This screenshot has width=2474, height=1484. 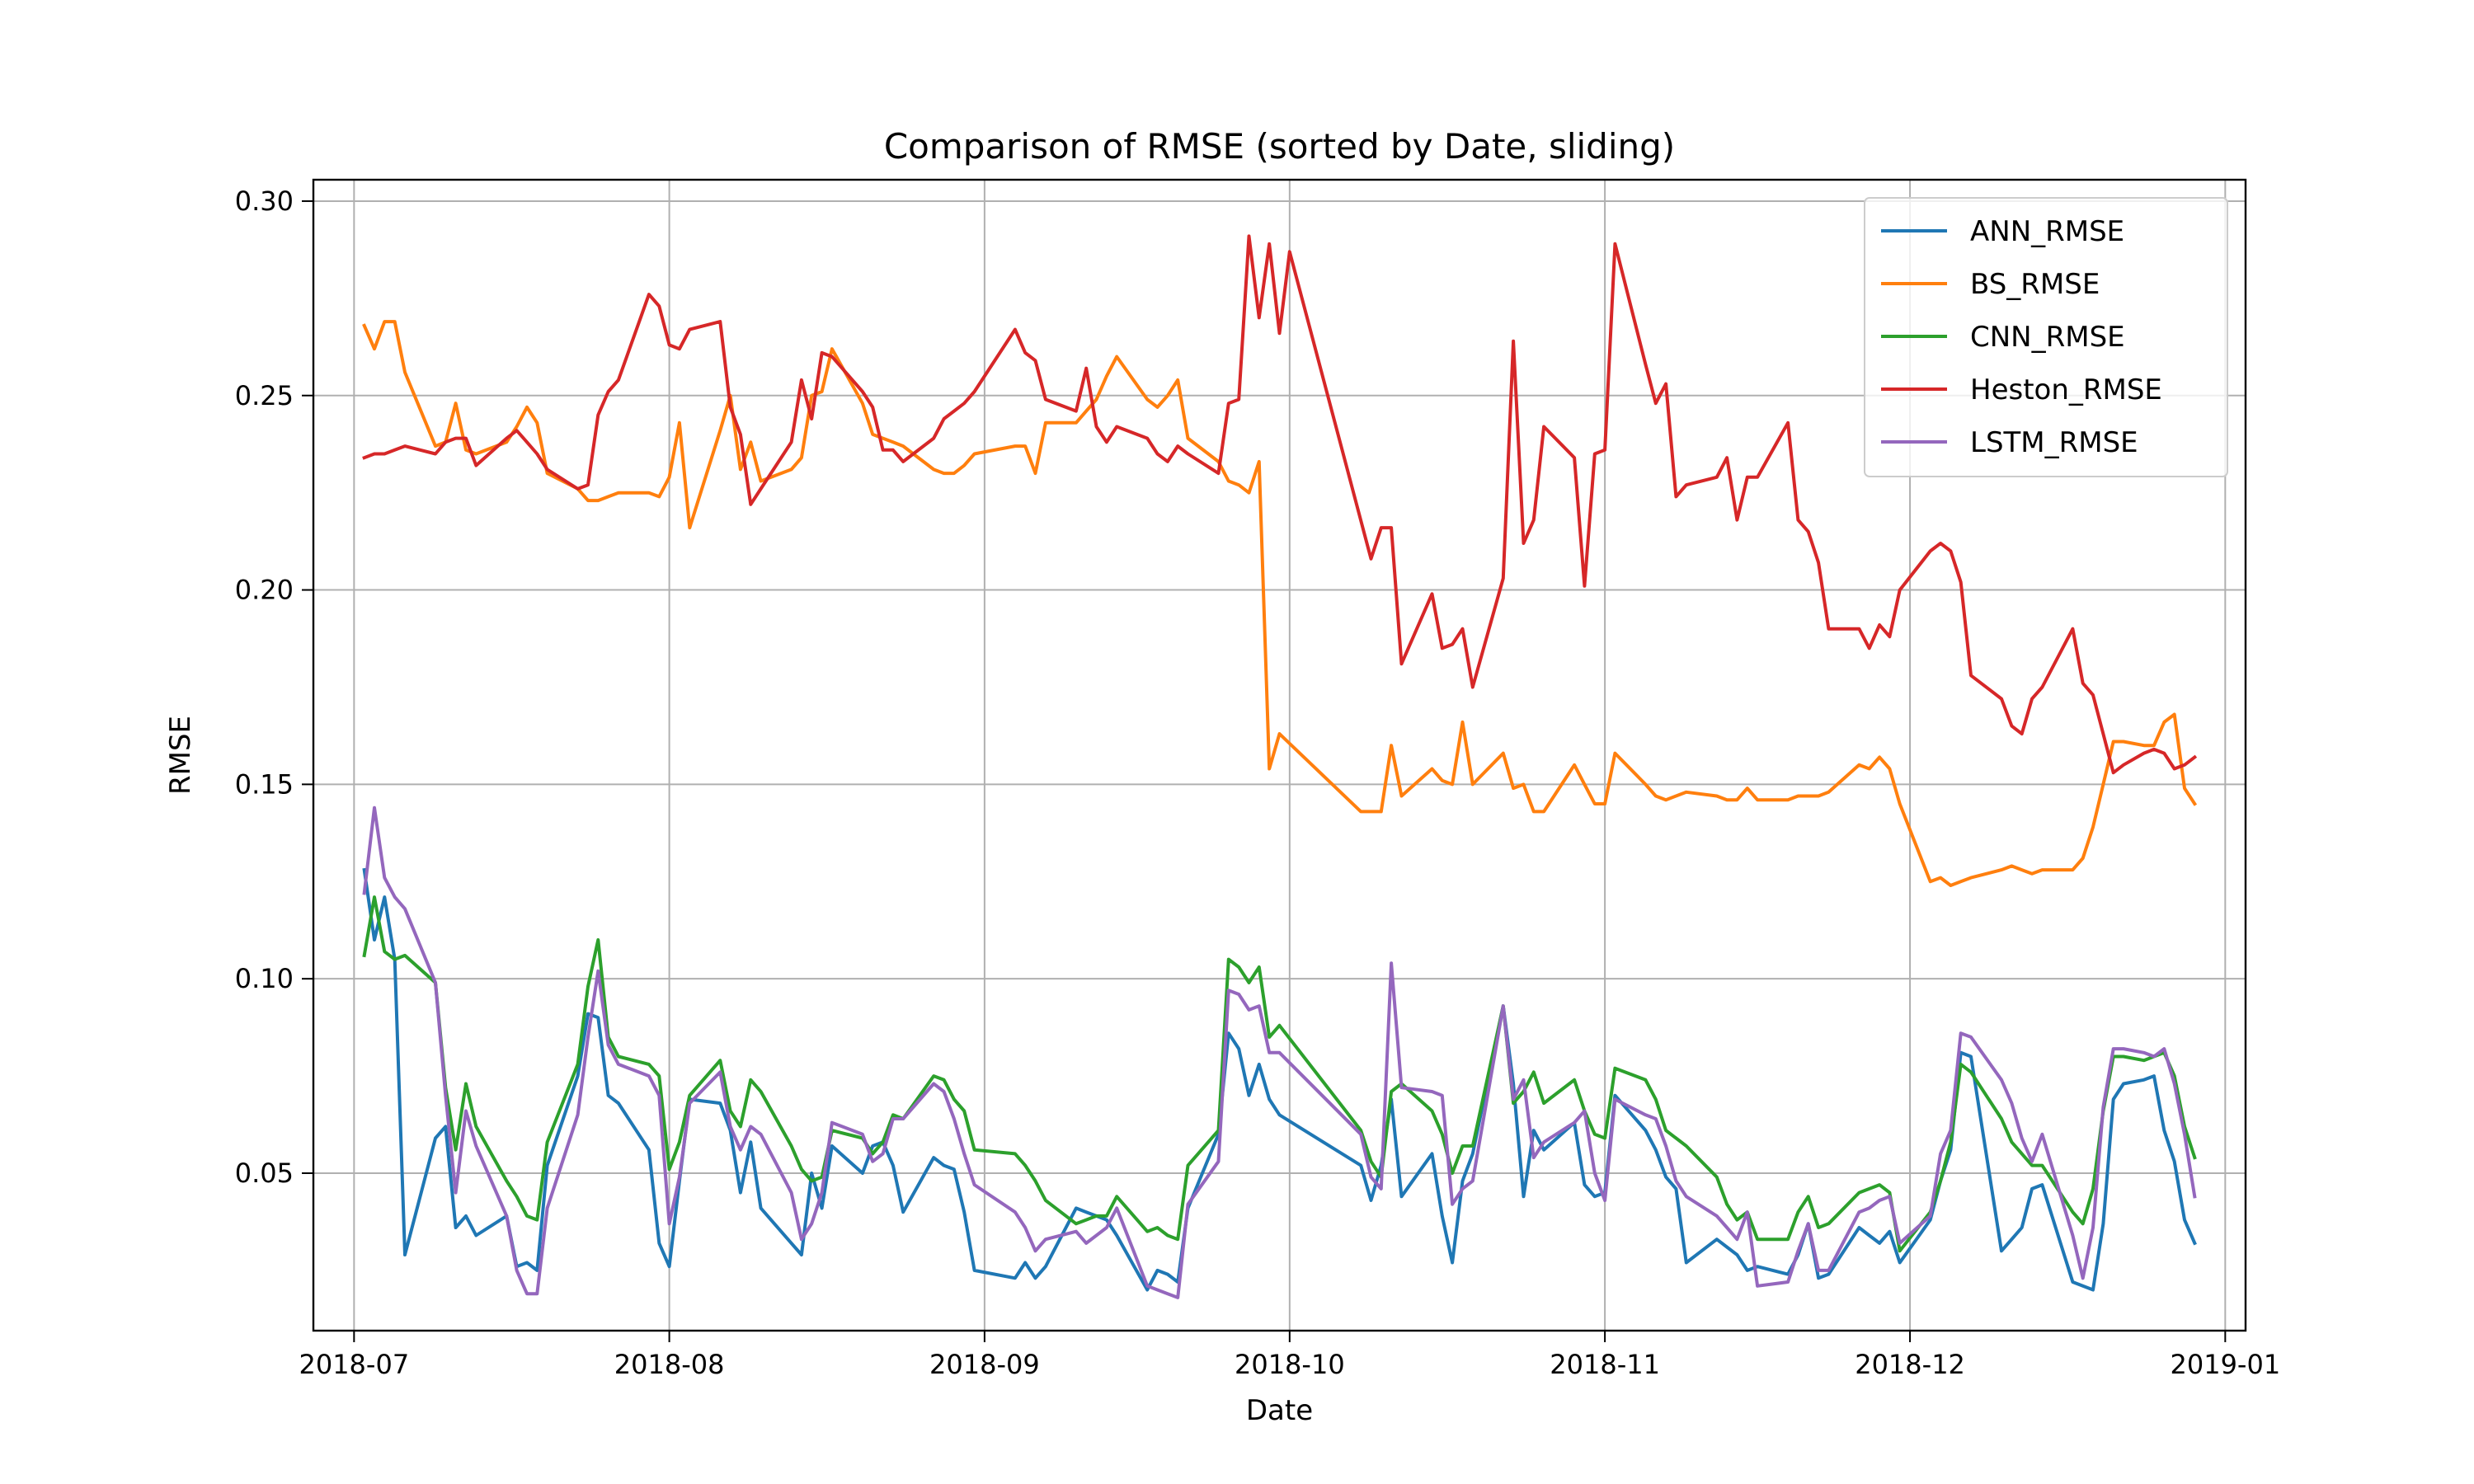 What do you see at coordinates (2225, 1364) in the screenshot?
I see `x-tick-label: 2019-01` at bounding box center [2225, 1364].